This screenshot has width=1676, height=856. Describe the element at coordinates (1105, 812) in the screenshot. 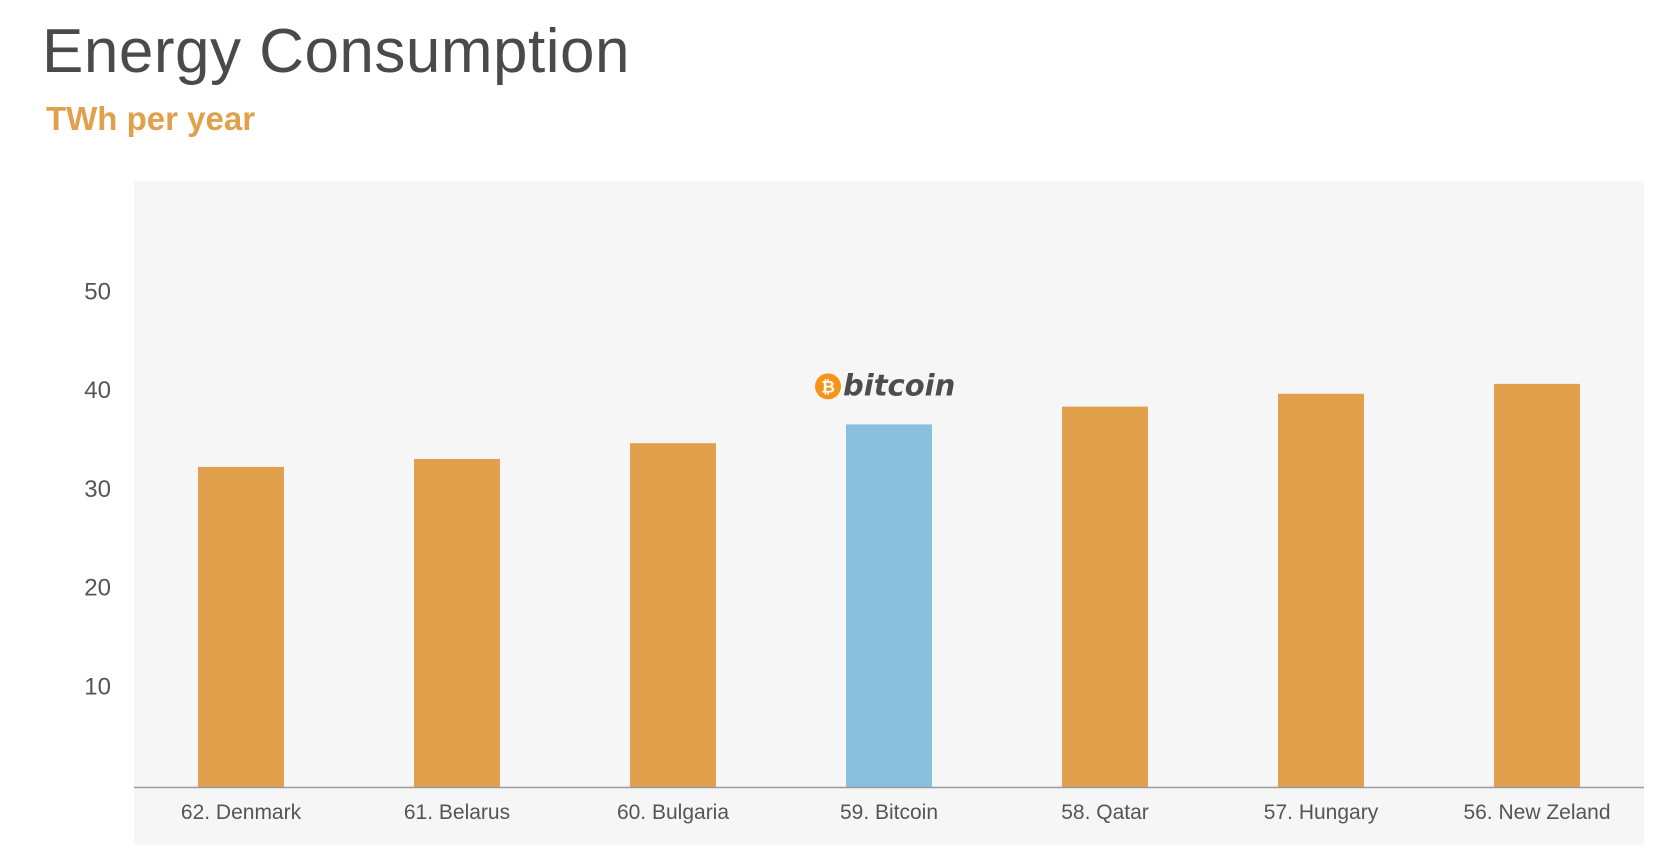

I see `x-tick-label: 58. Qatar` at that location.